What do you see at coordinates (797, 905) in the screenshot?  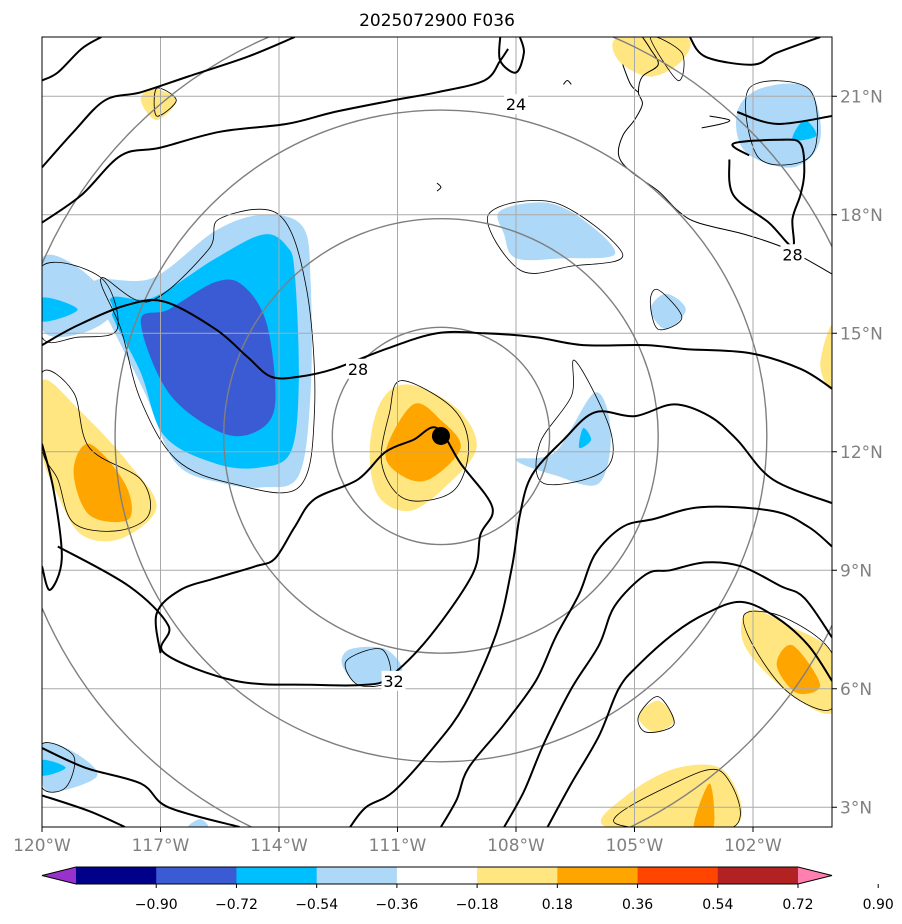 I see `colorbar-tick-label: 0.72` at bounding box center [797, 905].